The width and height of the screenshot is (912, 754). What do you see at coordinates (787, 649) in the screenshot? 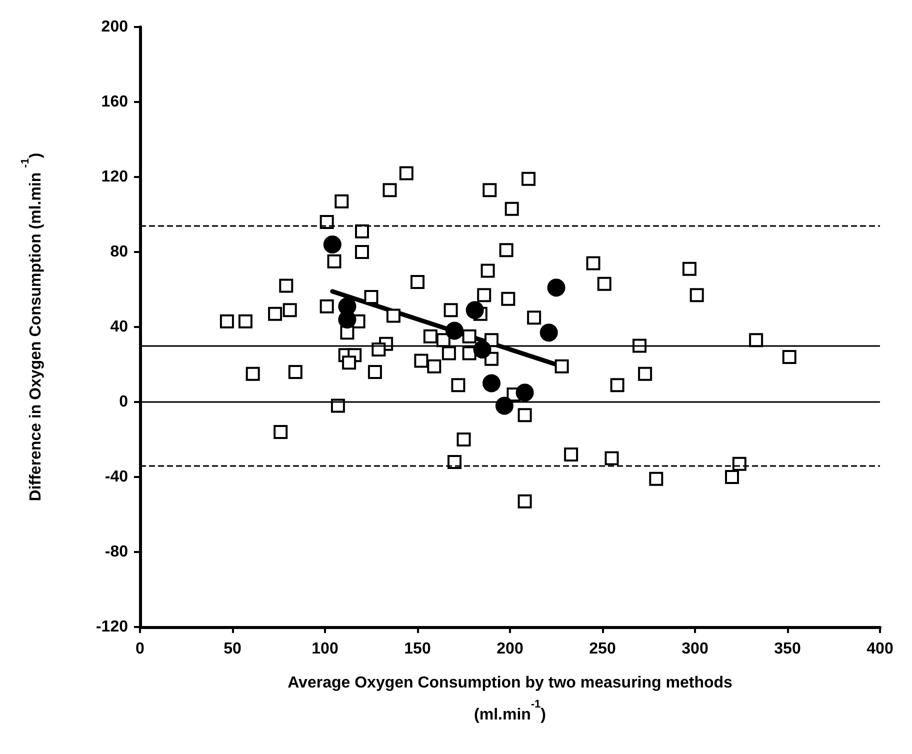
I see `x-tick-label: 350` at bounding box center [787, 649].